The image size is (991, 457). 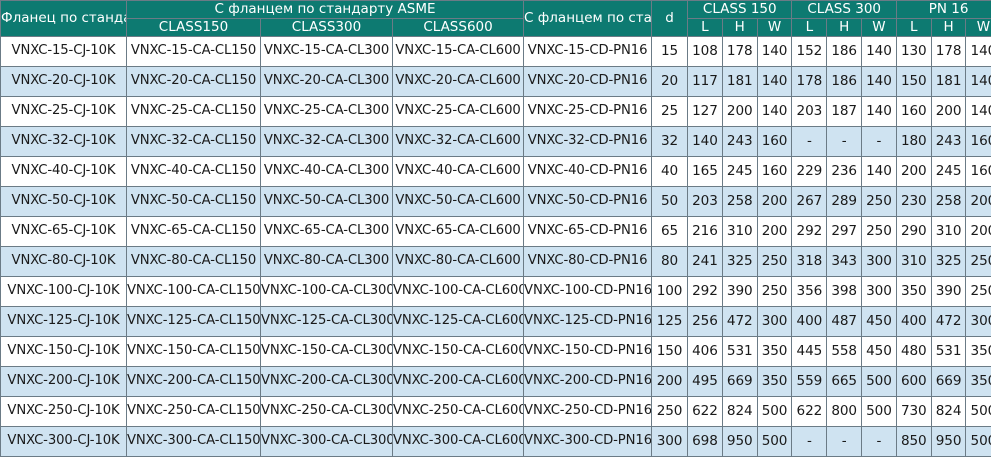 I want to click on row-cell-asme600: VNXC-150-CA-CL600, so click(x=458, y=351).